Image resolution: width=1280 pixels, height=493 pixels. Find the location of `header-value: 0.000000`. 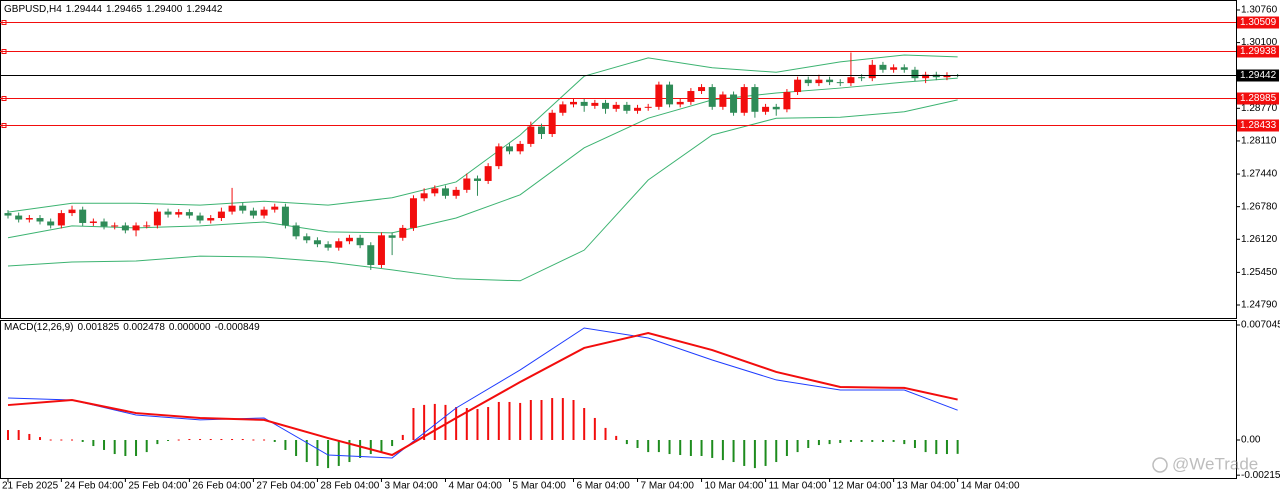

header-value: 0.000000 is located at coordinates (190, 327).